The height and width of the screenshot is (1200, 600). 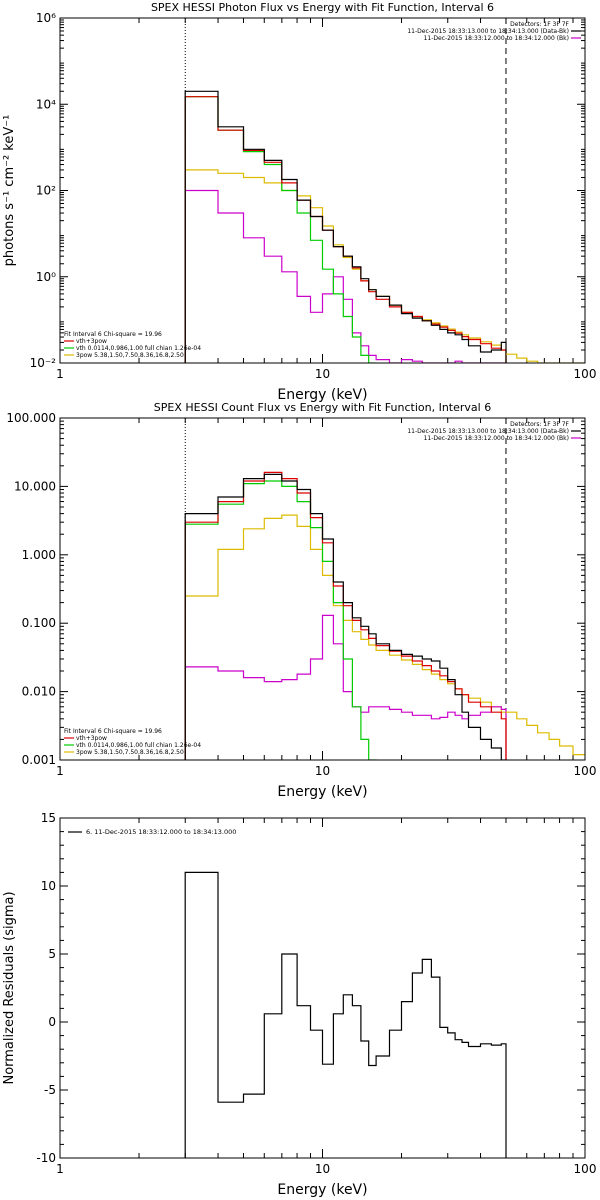 What do you see at coordinates (43, 363) in the screenshot?
I see `y-tick-label: 10⁻²` at bounding box center [43, 363].